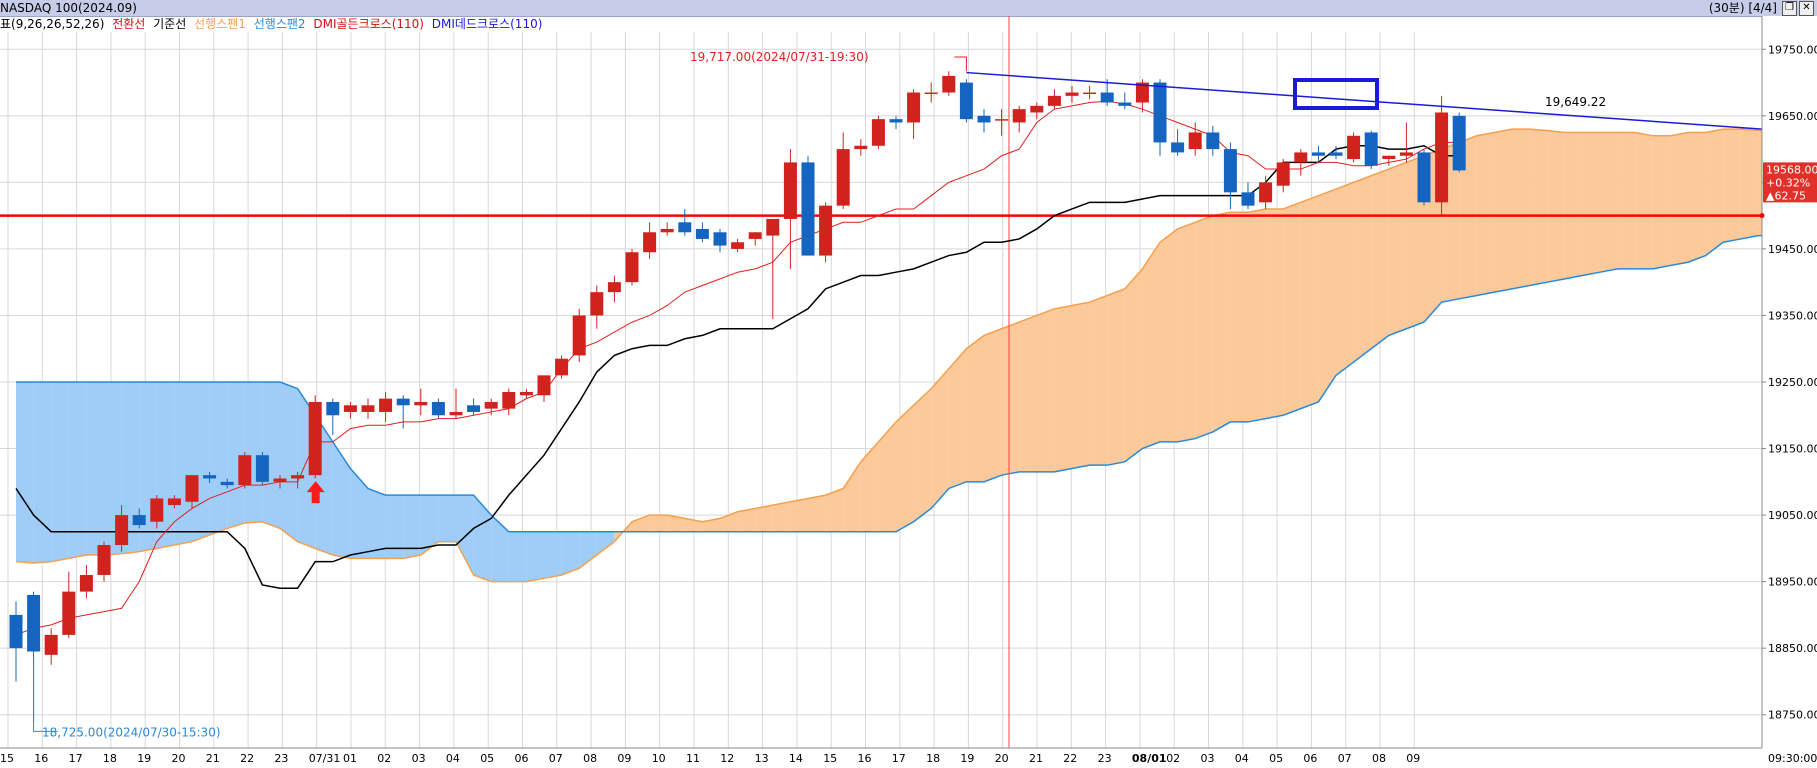  I want to click on legend-span2: 선행스팬2, so click(279, 24).